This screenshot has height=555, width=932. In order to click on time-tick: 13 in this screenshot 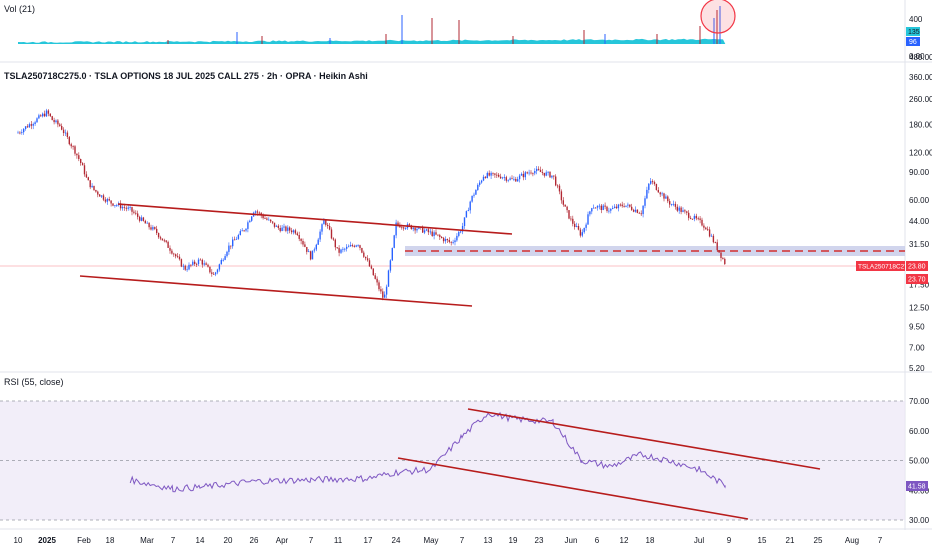, I will do `click(488, 540)`.